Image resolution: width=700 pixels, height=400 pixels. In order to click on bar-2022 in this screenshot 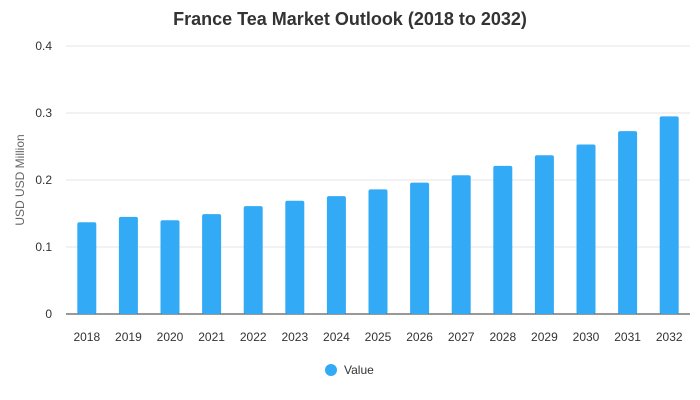, I will do `click(253, 260)`.